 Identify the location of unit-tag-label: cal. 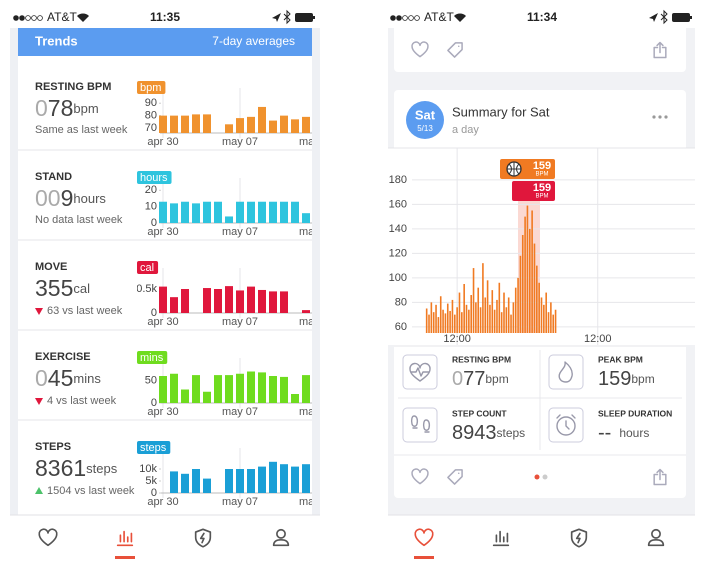
(147, 268).